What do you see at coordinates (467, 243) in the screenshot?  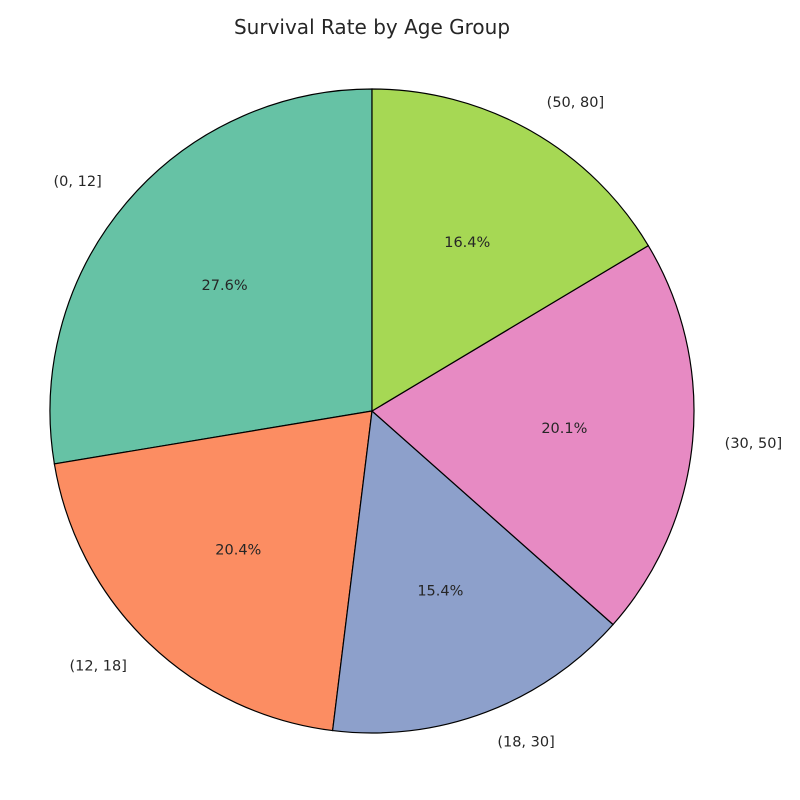 I see `percent-label: 16.4%` at bounding box center [467, 243].